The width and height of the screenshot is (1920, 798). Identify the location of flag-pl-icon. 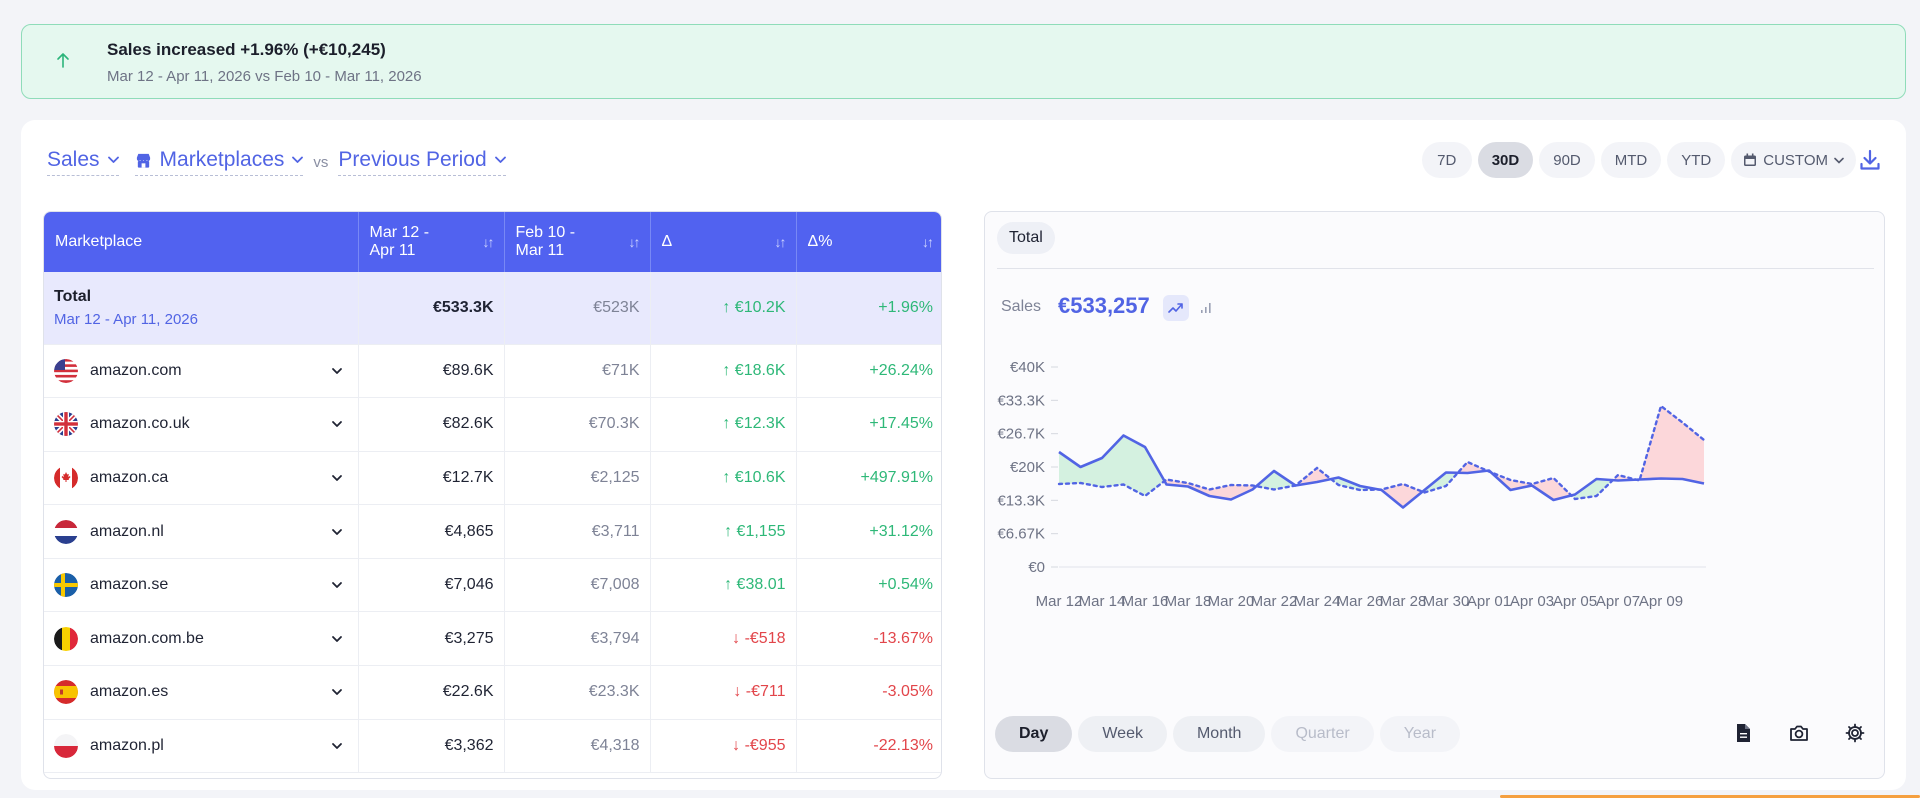
(66, 745).